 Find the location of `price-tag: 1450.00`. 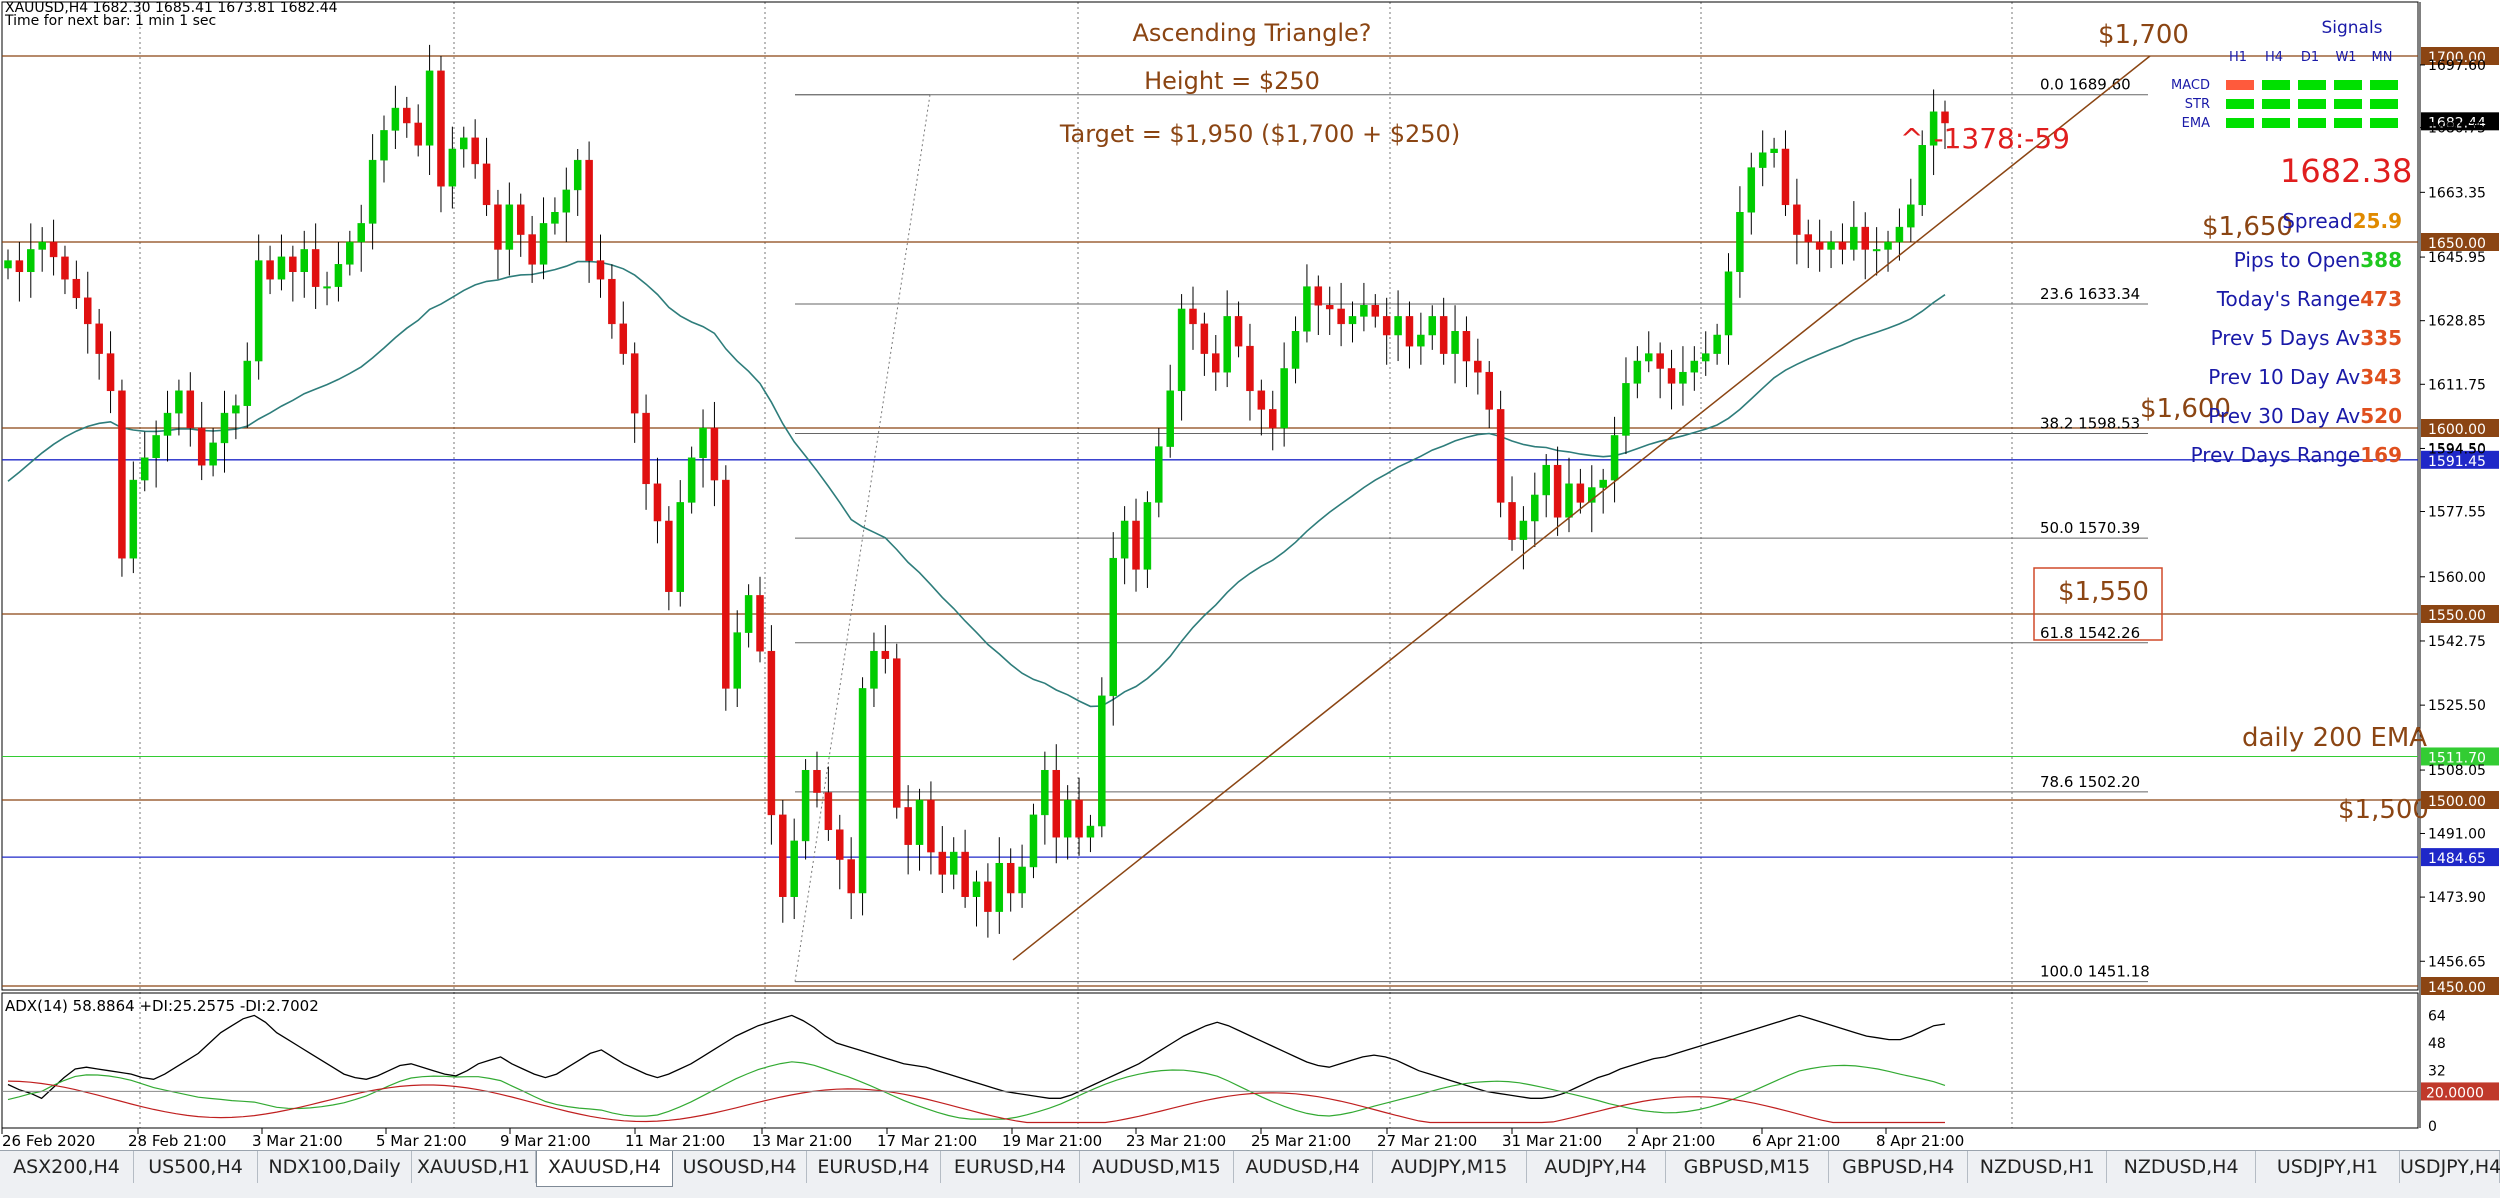

price-tag: 1450.00 is located at coordinates (2457, 988).